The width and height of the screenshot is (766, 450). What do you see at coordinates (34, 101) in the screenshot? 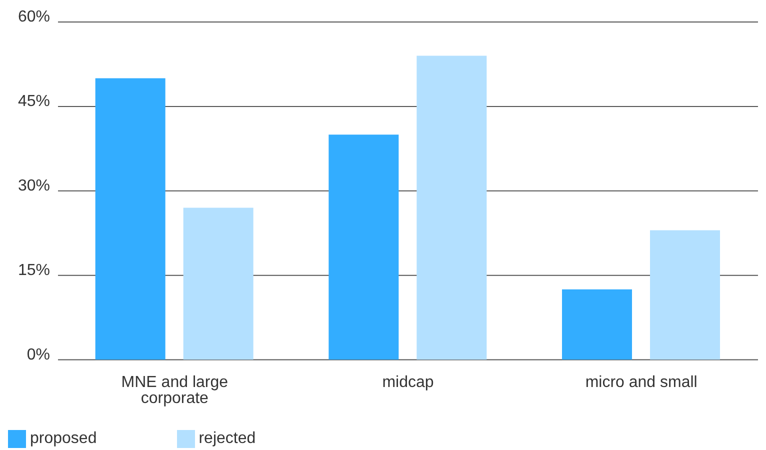
I see `y-tick-label: 45%` at bounding box center [34, 101].